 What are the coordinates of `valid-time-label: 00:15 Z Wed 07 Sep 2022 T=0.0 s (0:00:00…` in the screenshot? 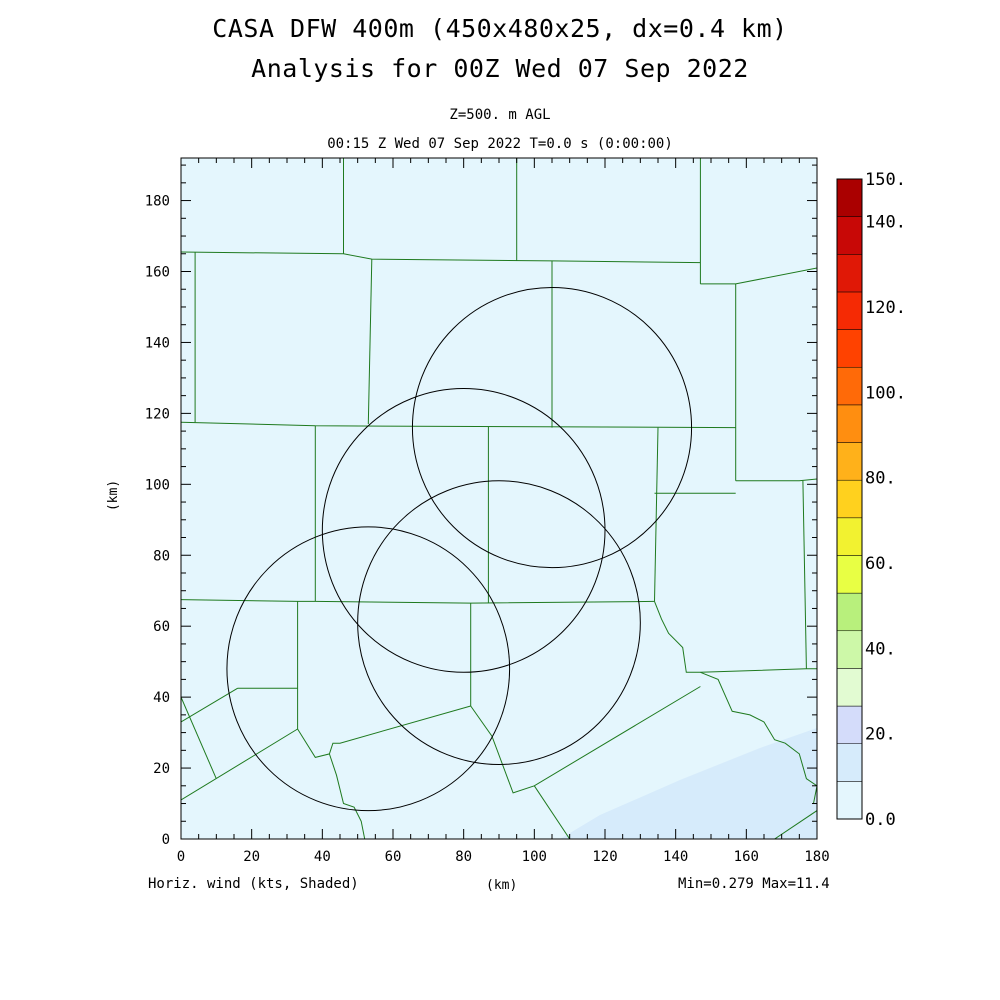 It's located at (500, 144).